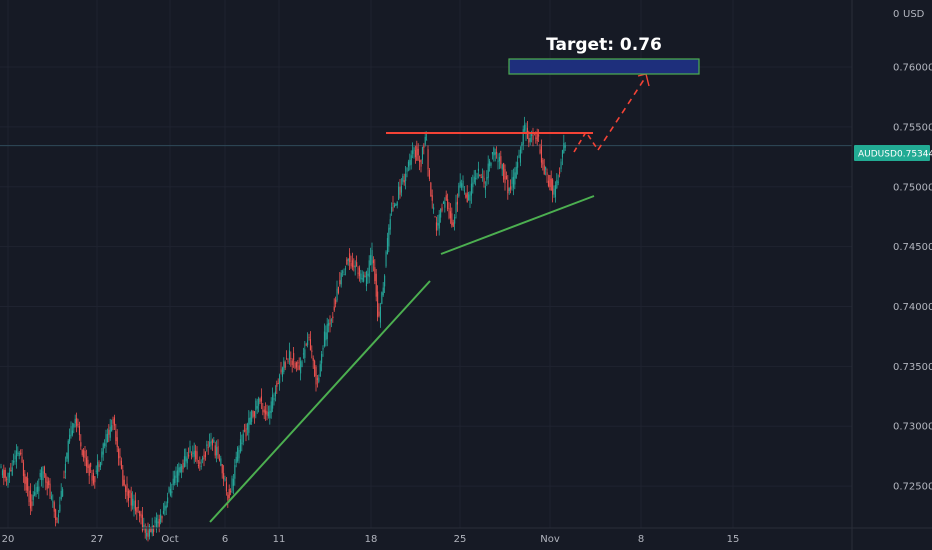  I want to click on price-tick-label: 0.74000, so click(912, 307).